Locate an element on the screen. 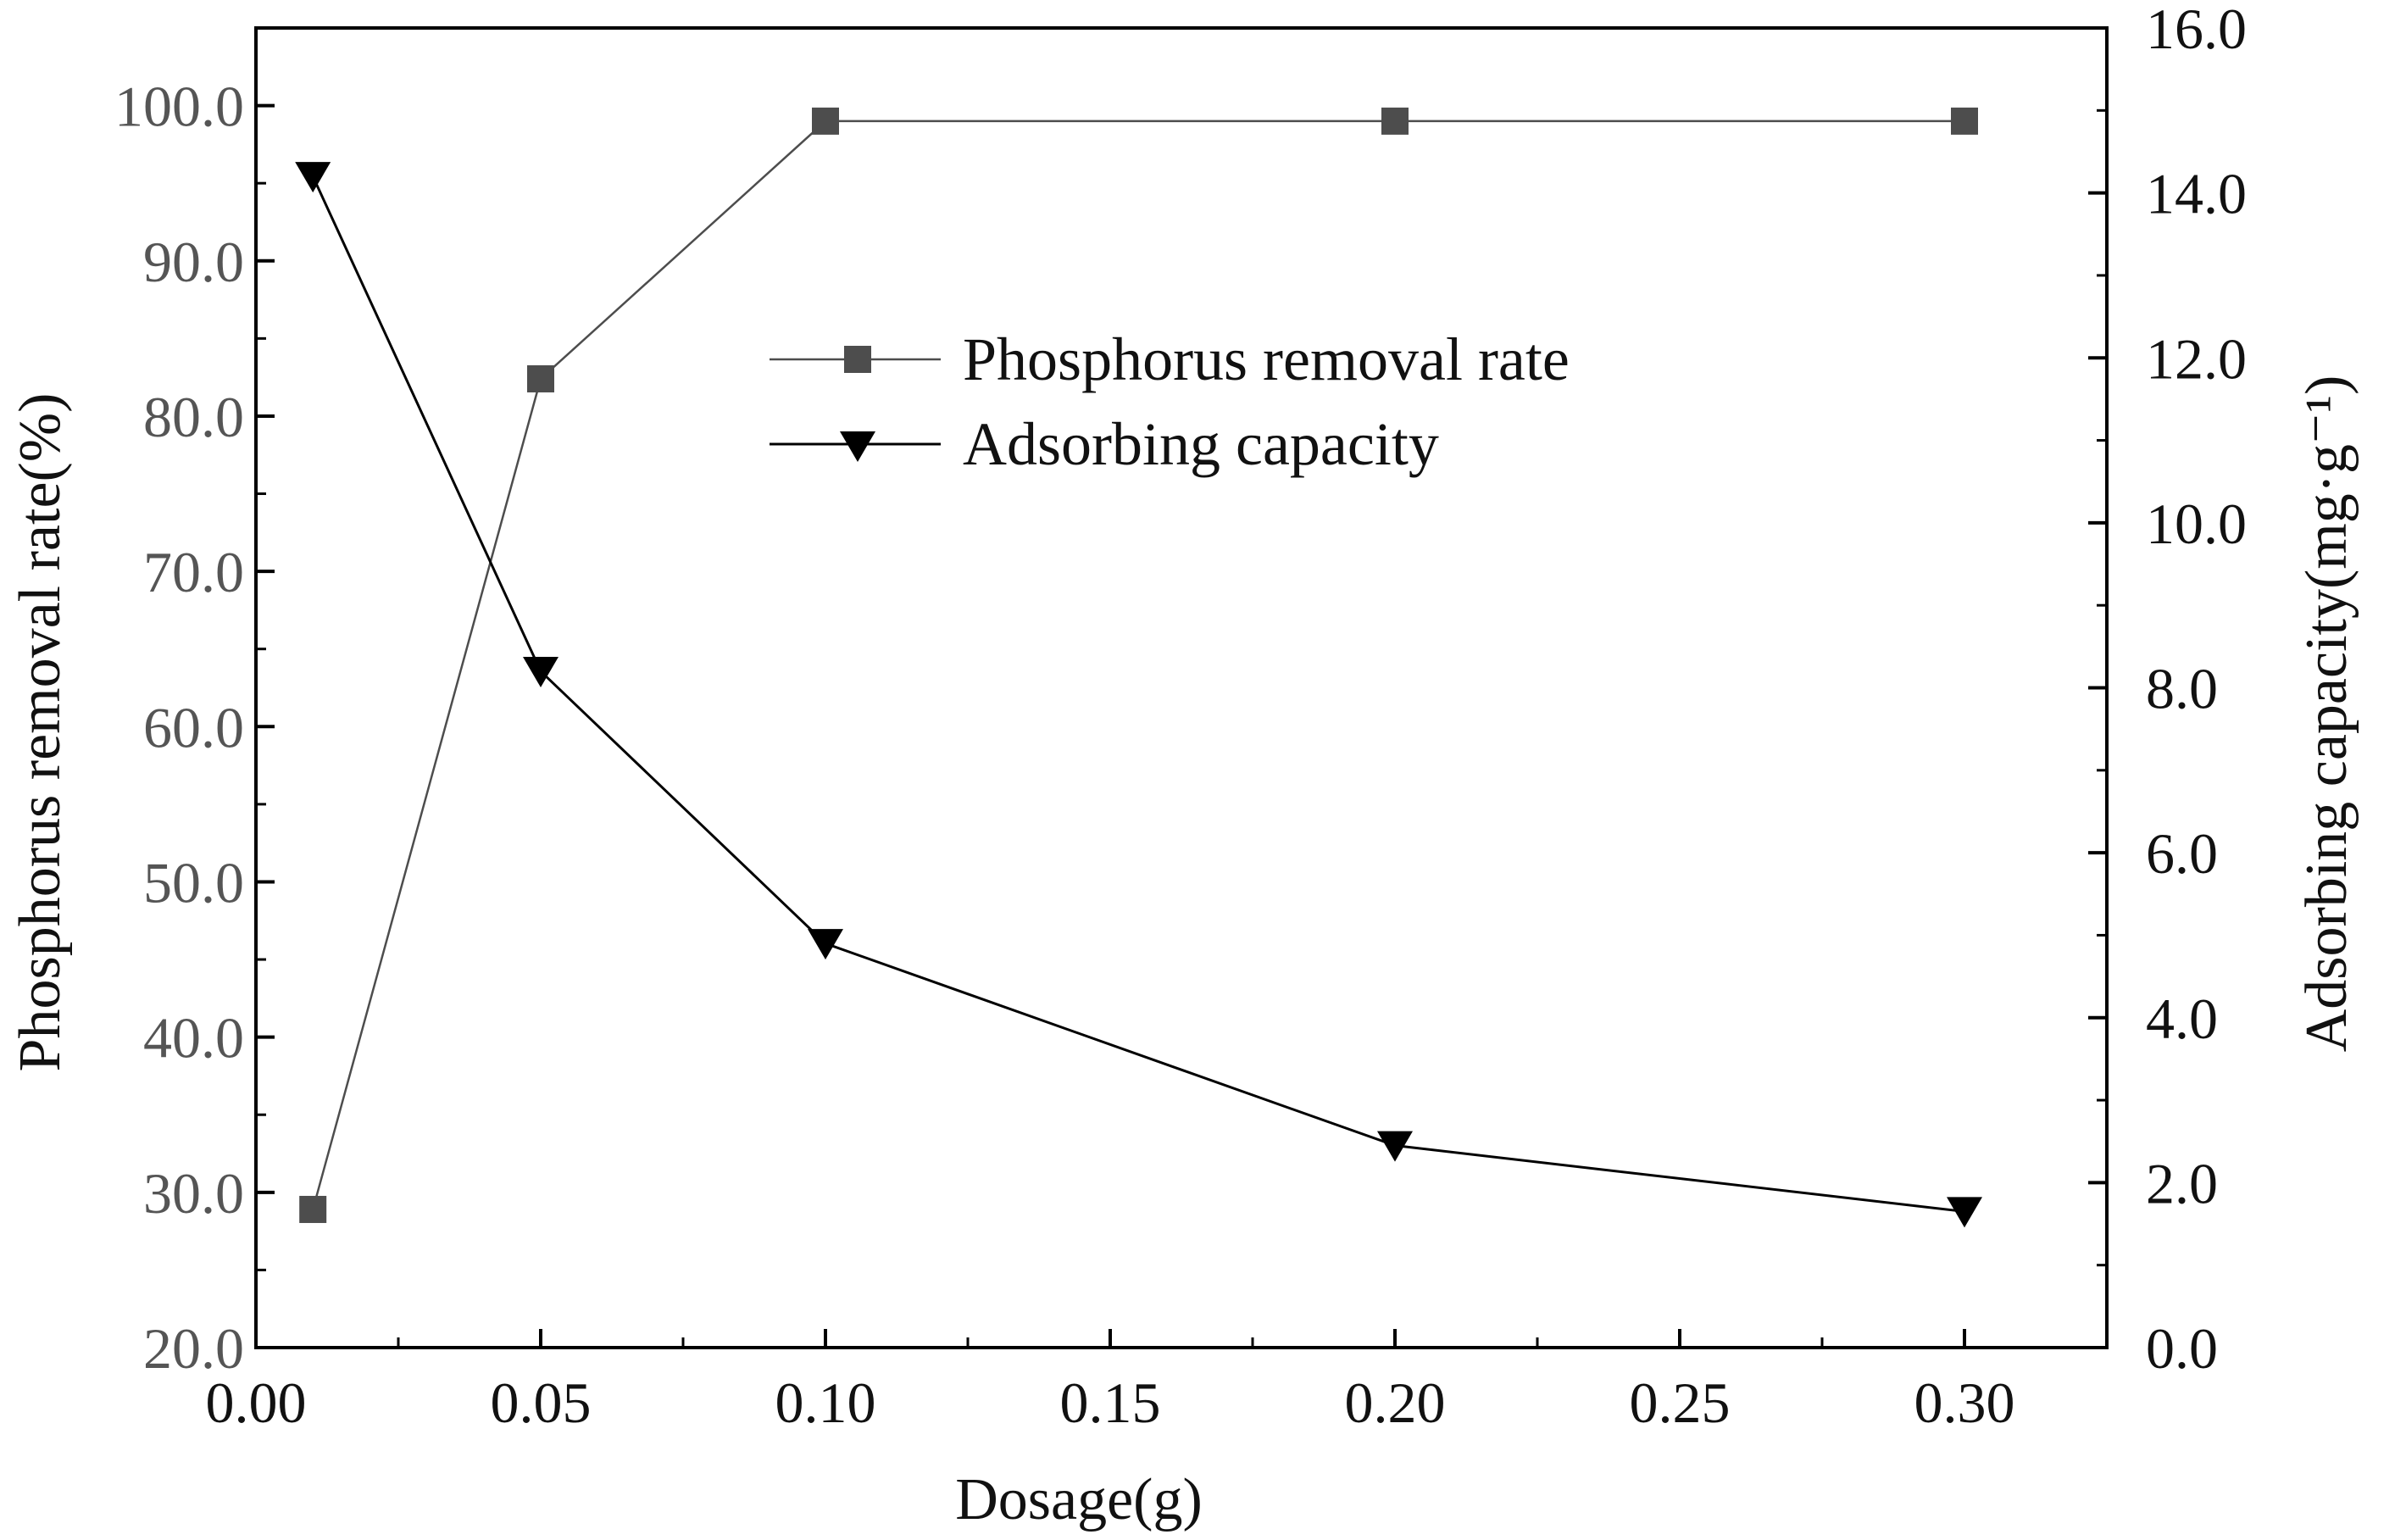 The width and height of the screenshot is (2395, 1540). y-right-tick-label: 14.0 is located at coordinates (2196, 194).